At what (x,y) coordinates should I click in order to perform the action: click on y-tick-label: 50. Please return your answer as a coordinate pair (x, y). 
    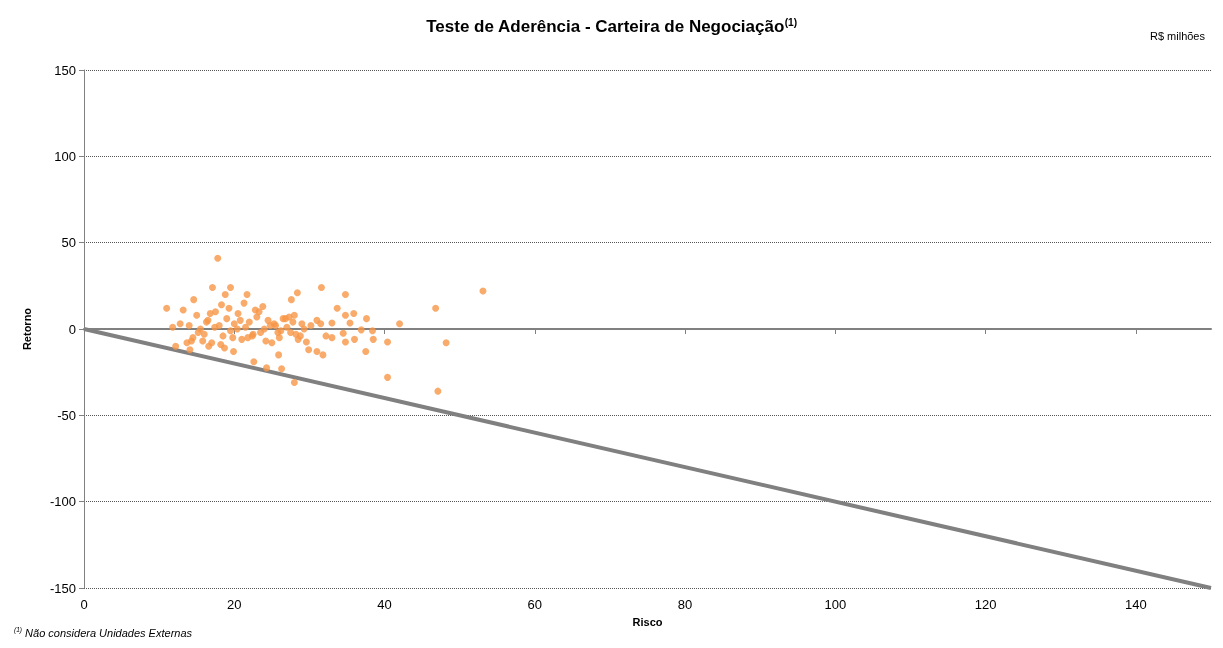
    Looking at the image, I should click on (68, 243).